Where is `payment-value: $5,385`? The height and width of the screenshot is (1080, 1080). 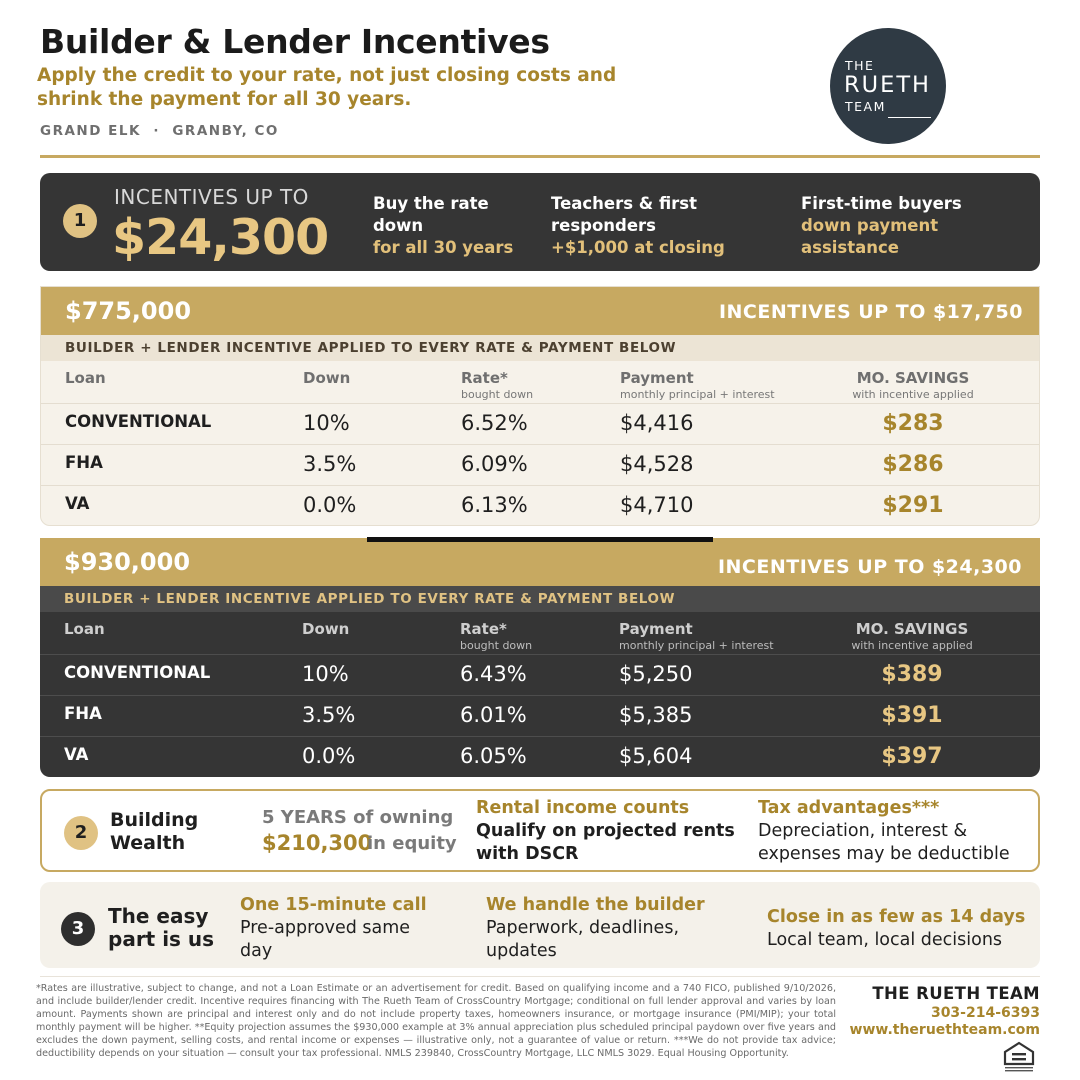 payment-value: $5,385 is located at coordinates (656, 715).